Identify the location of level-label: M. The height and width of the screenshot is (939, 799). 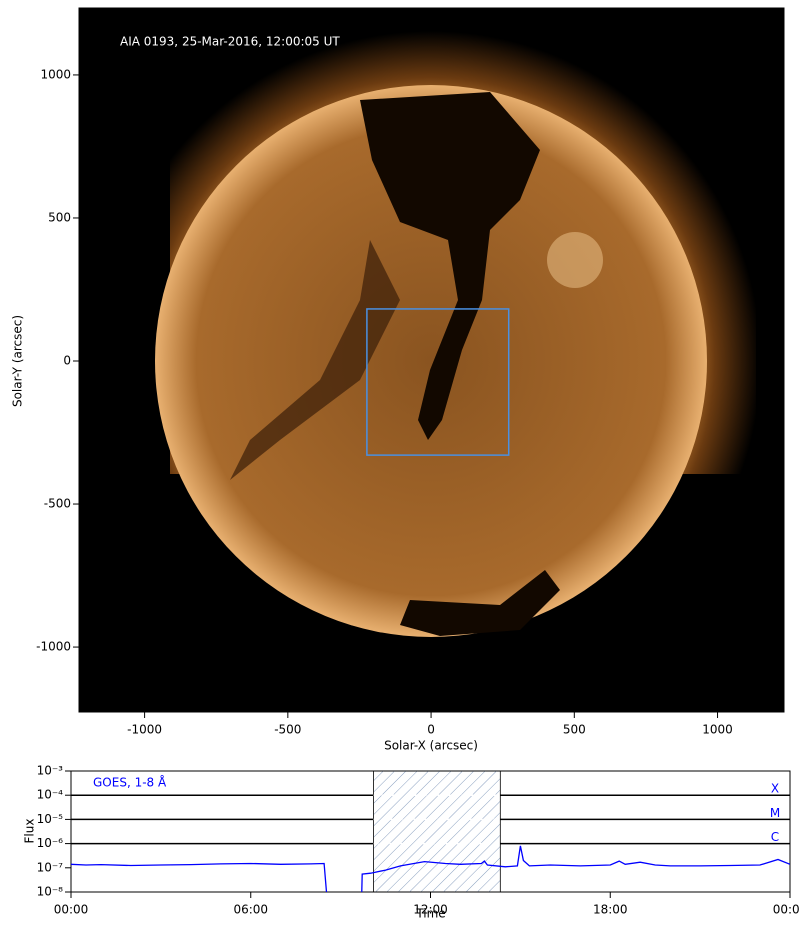
(775, 813).